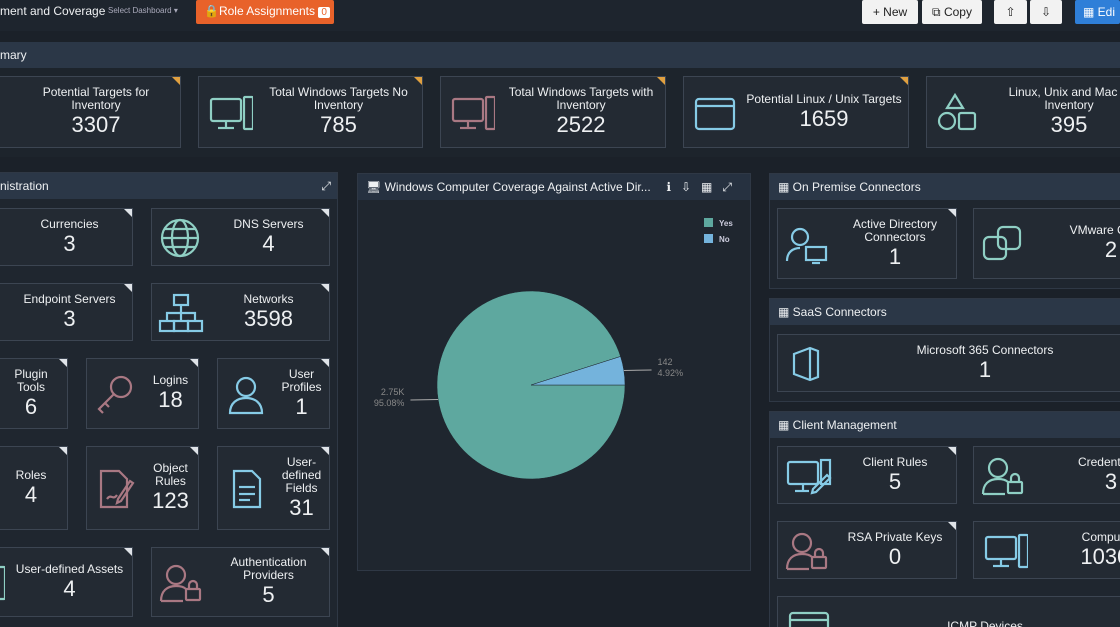  I want to click on card-text: Computers10302, so click(1078, 550).